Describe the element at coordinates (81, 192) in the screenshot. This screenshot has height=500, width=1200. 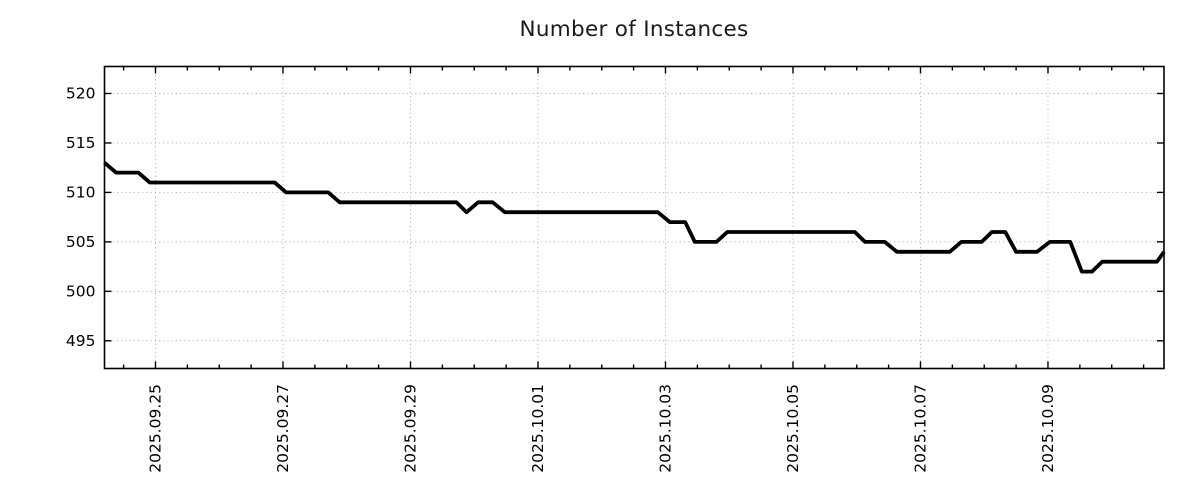
I see `svg-text: 510` at that location.